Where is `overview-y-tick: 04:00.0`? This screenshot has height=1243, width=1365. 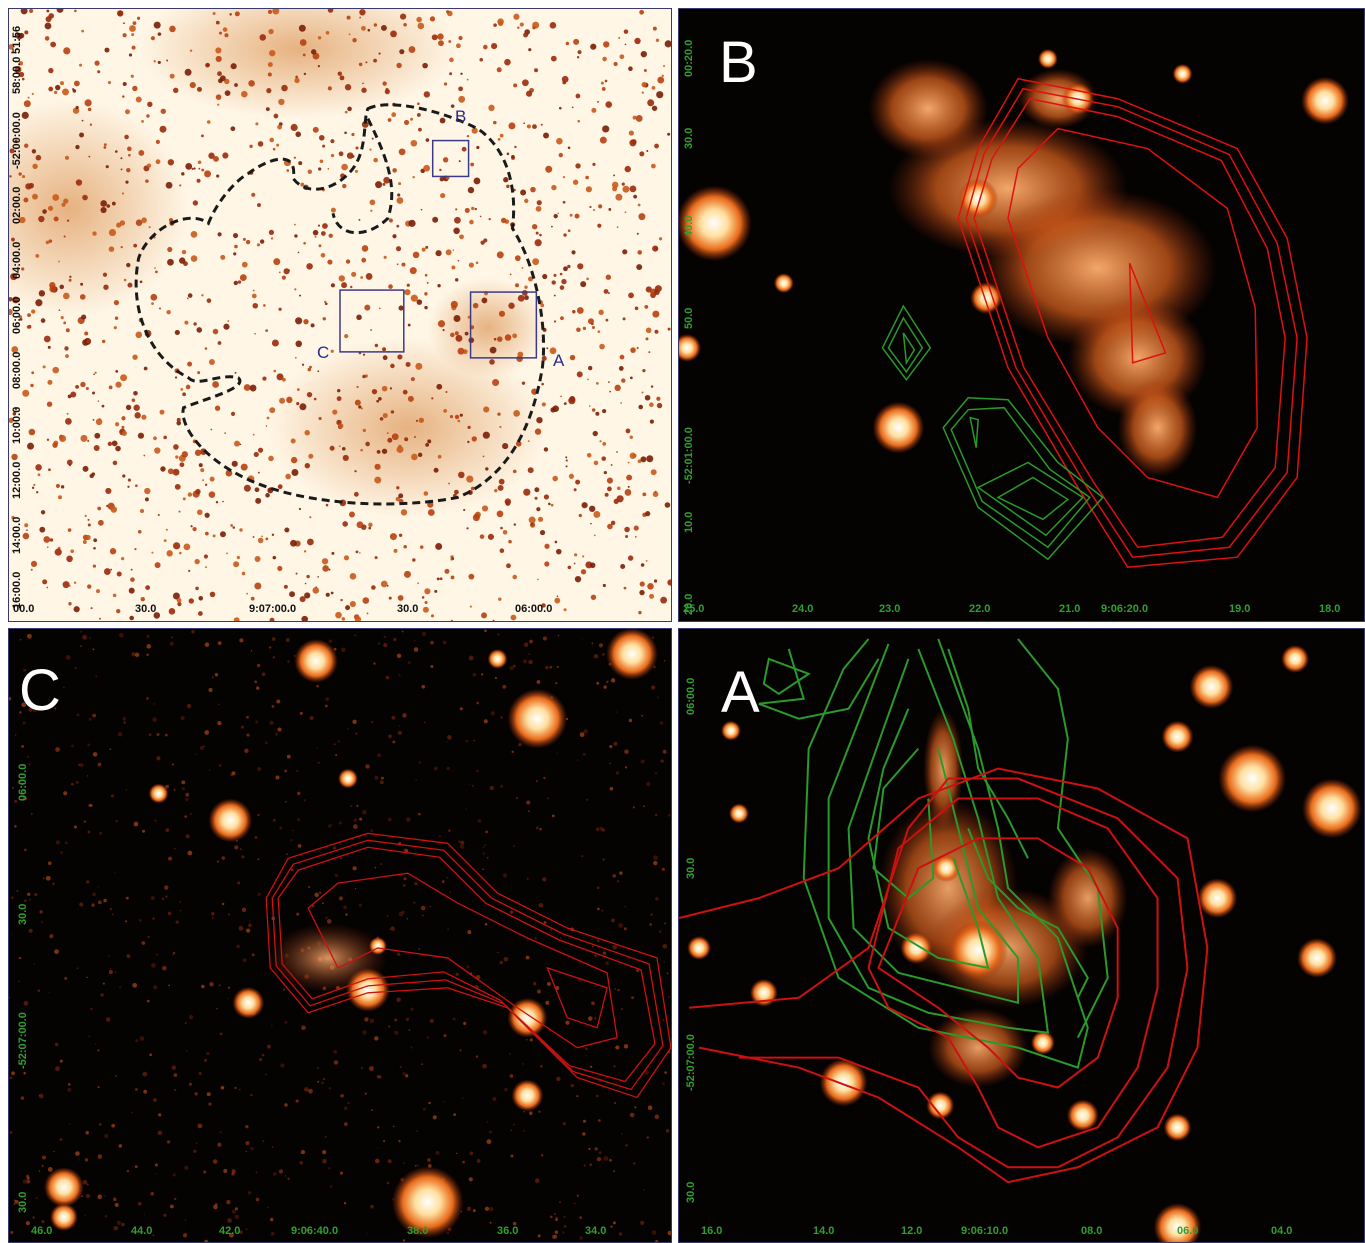 overview-y-tick: 04:00.0 is located at coordinates (17, 260).